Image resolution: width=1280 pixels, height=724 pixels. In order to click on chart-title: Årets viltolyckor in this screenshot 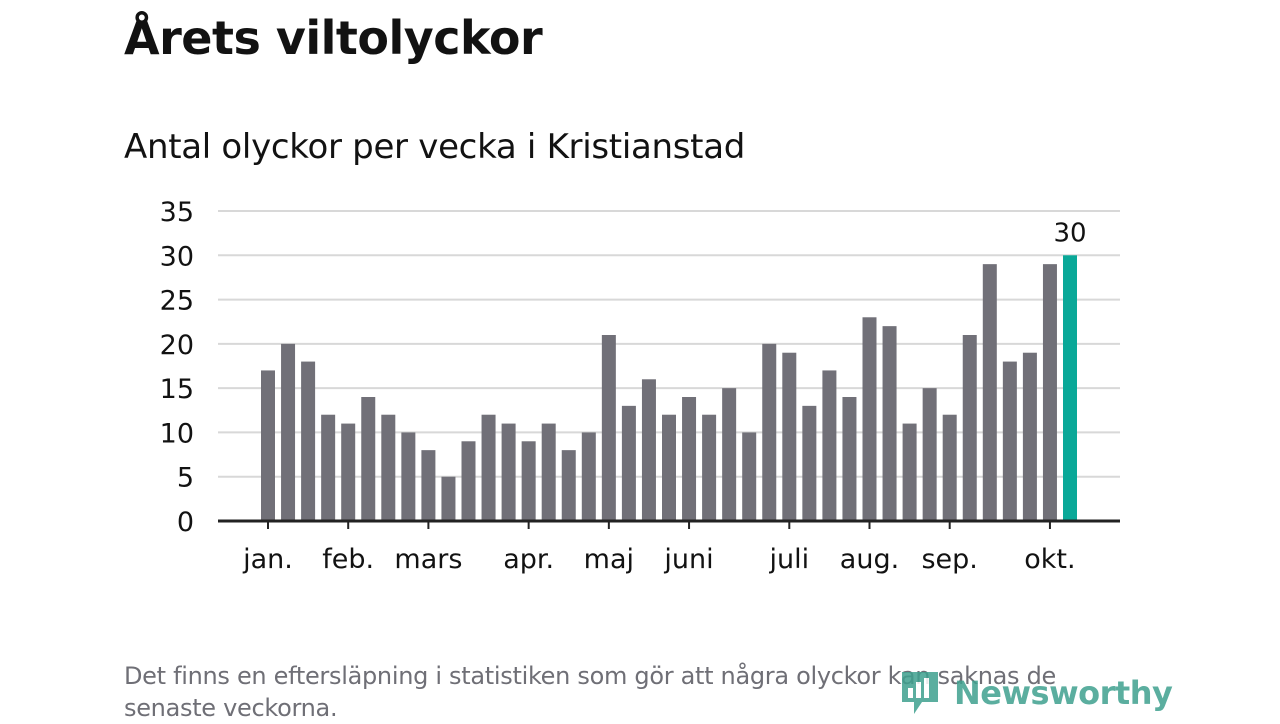, I will do `click(333, 38)`.